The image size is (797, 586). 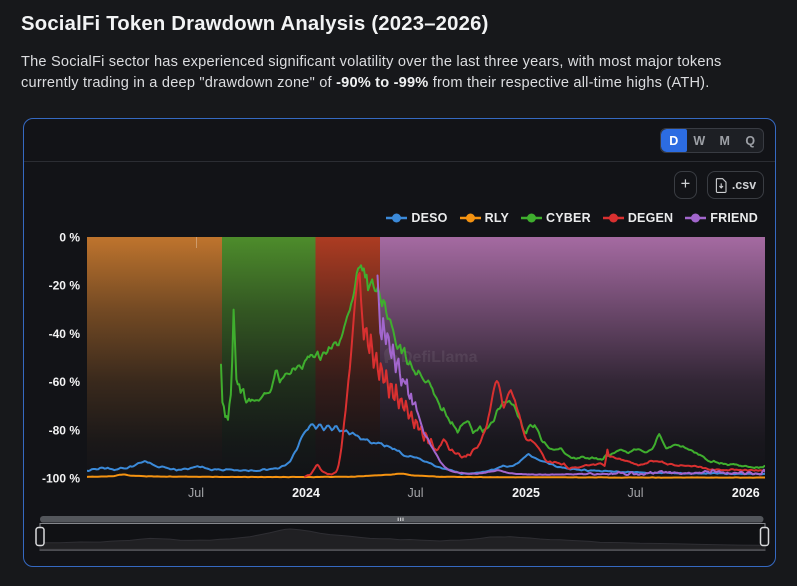 I want to click on svg-text: -20 %, so click(x=65, y=286).